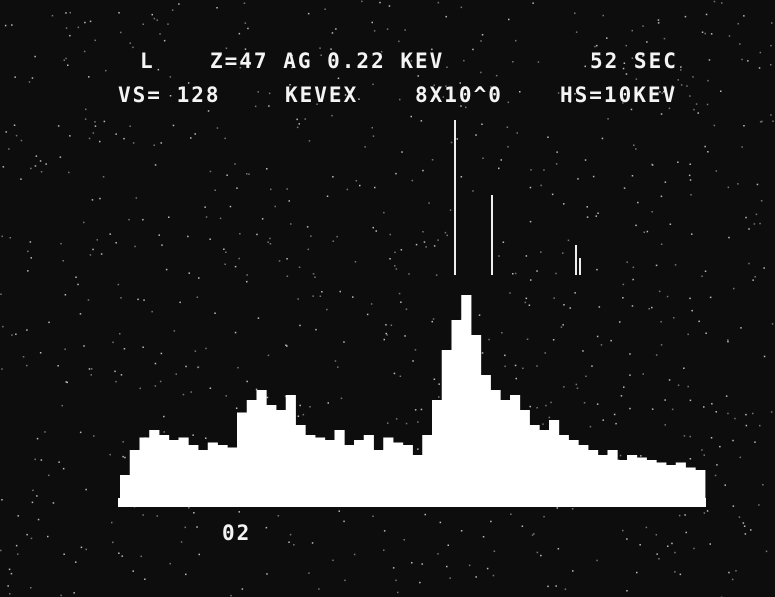 This screenshot has height=597, width=775. What do you see at coordinates (147, 61) in the screenshot?
I see `mode-label: L` at bounding box center [147, 61].